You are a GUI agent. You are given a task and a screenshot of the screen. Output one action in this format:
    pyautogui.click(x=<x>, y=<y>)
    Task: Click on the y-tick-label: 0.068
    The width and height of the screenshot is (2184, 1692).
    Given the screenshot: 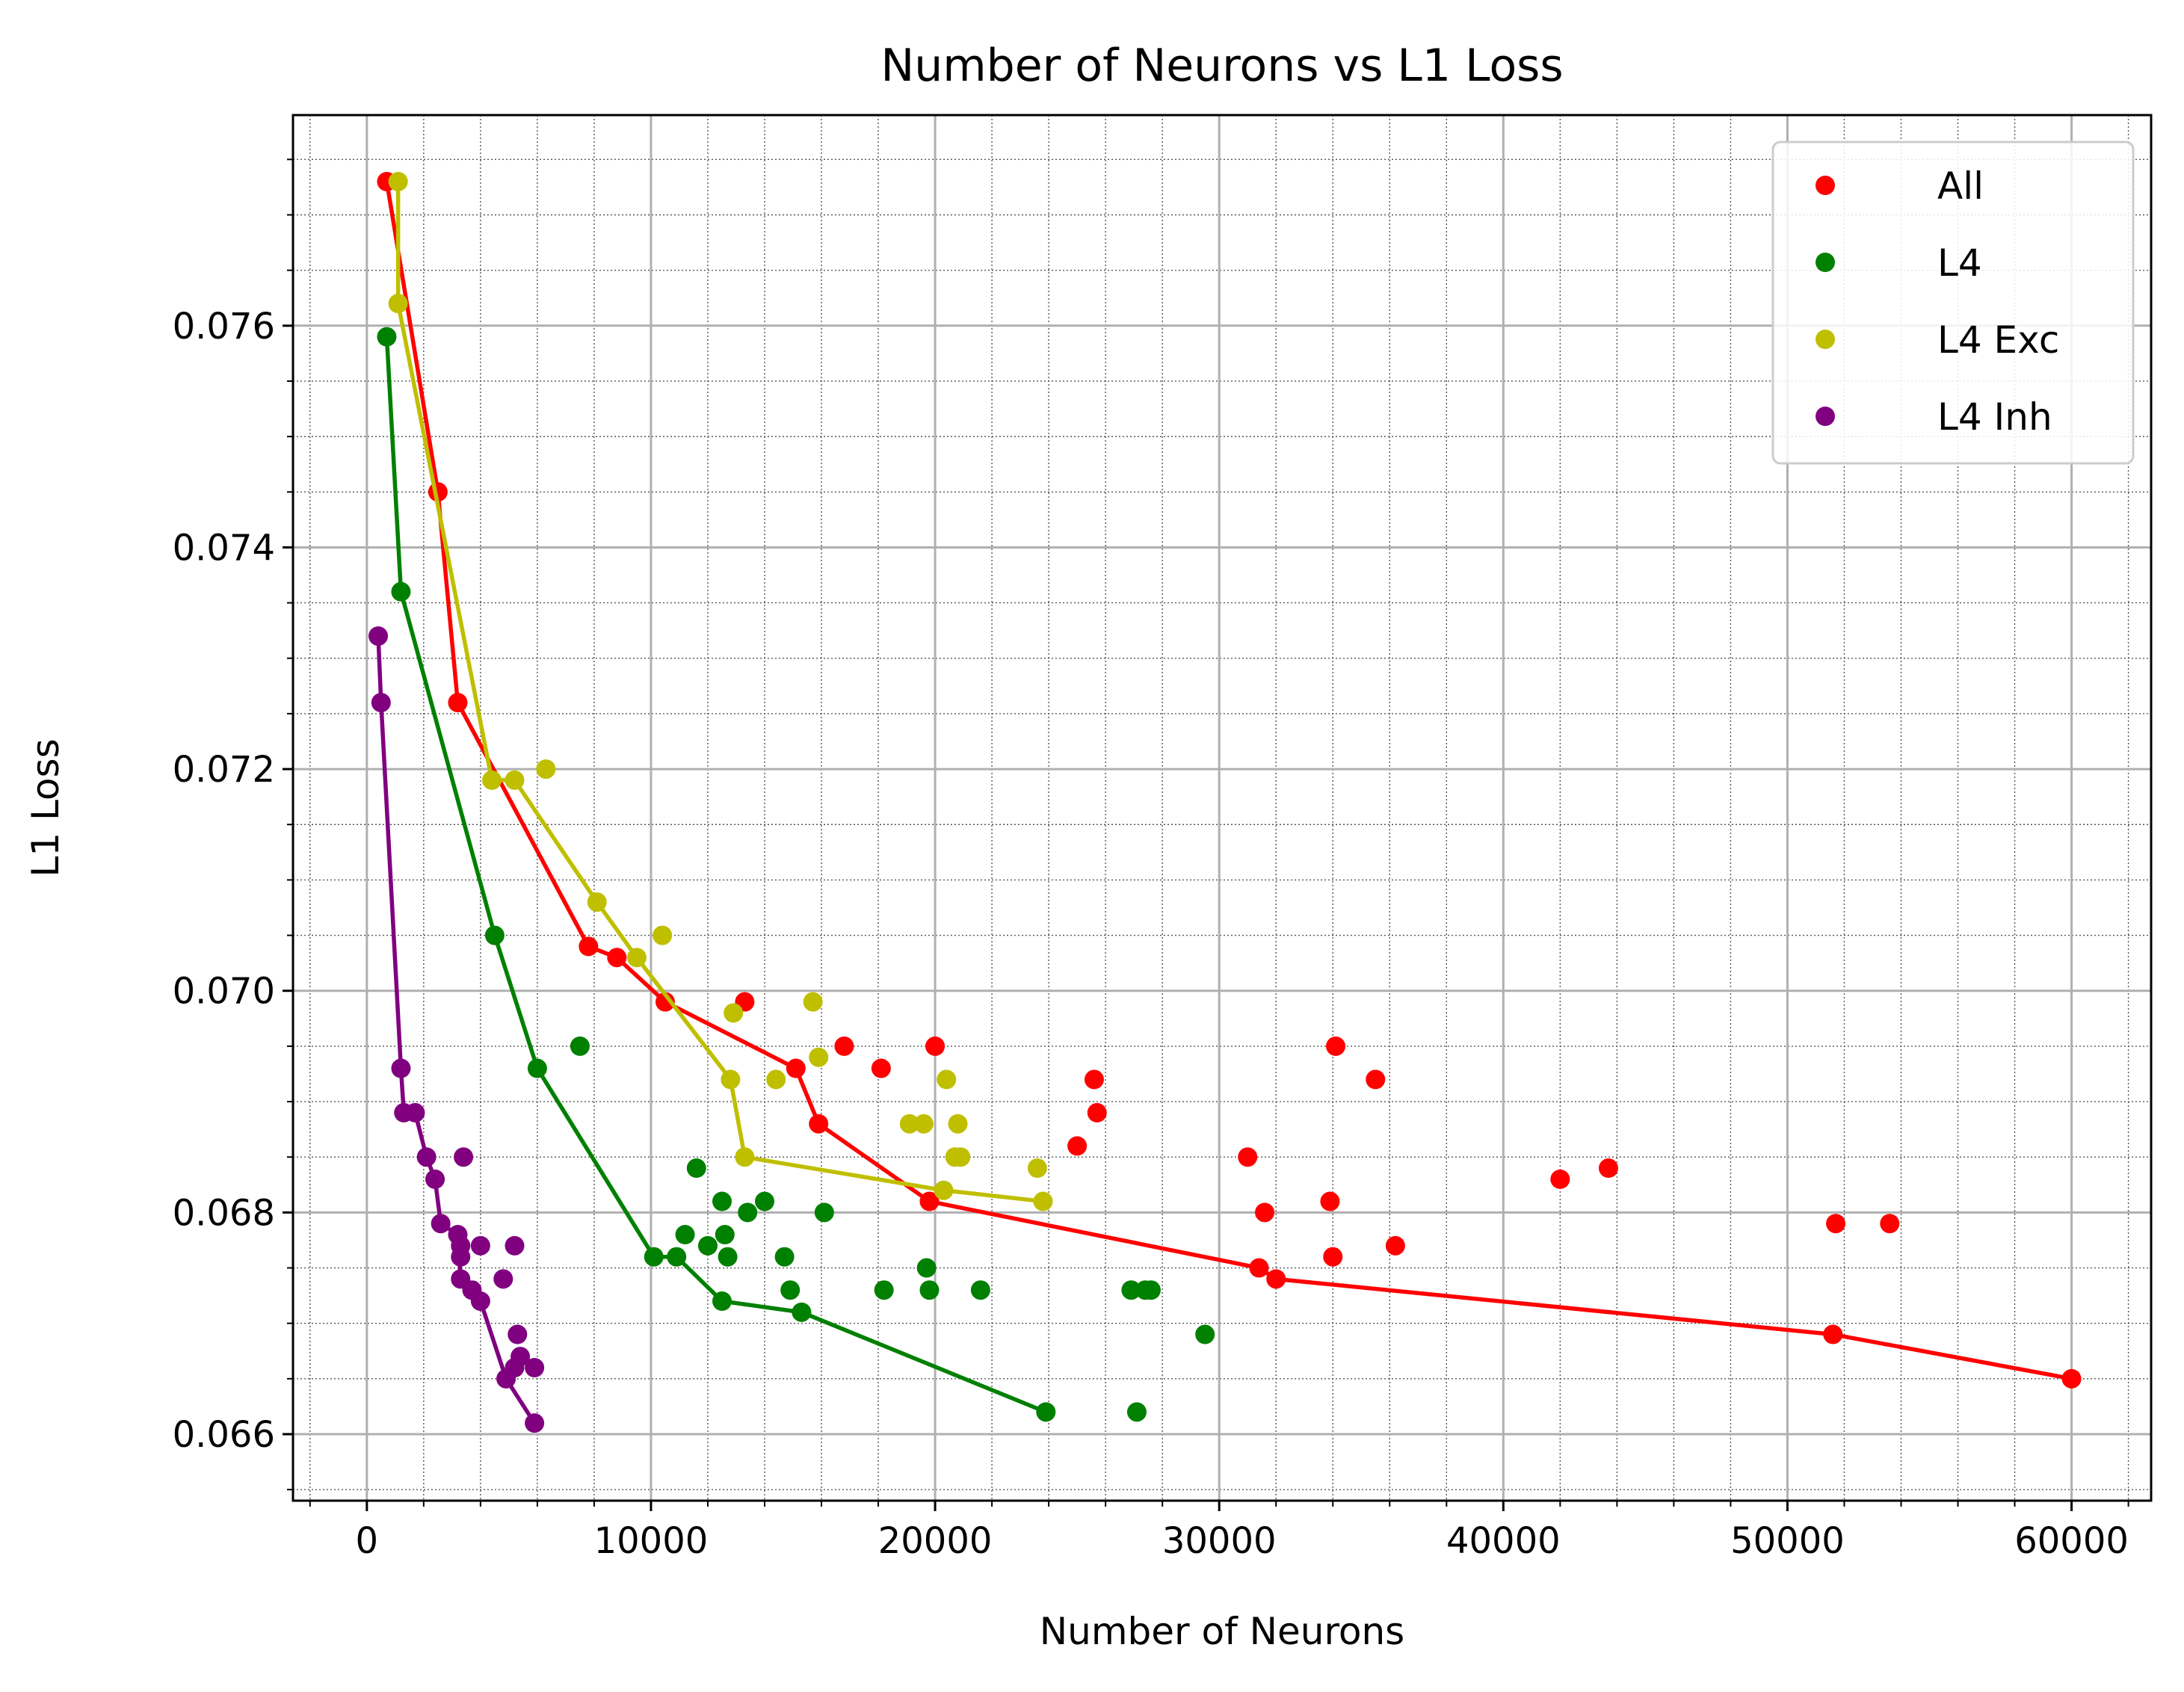 What is the action you would take?
    pyautogui.click(x=224, y=1213)
    